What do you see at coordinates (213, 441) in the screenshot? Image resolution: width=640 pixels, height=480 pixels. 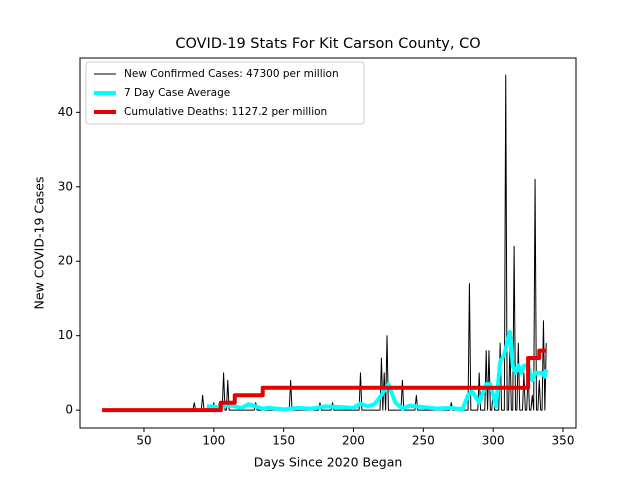 I see `x-tick-label: 100` at bounding box center [213, 441].